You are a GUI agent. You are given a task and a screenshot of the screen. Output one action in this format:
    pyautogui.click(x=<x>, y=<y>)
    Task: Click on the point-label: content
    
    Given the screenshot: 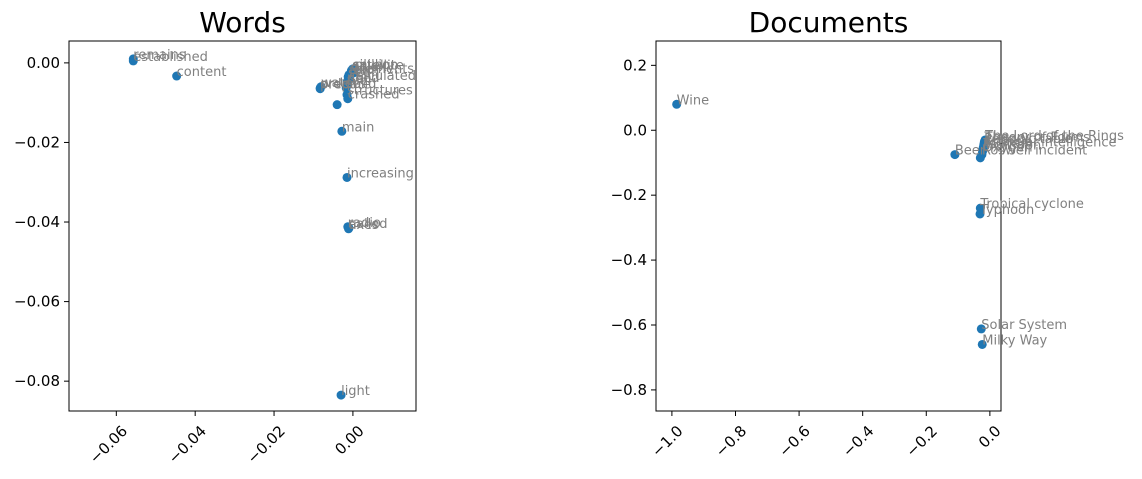 What is the action you would take?
    pyautogui.click(x=202, y=72)
    